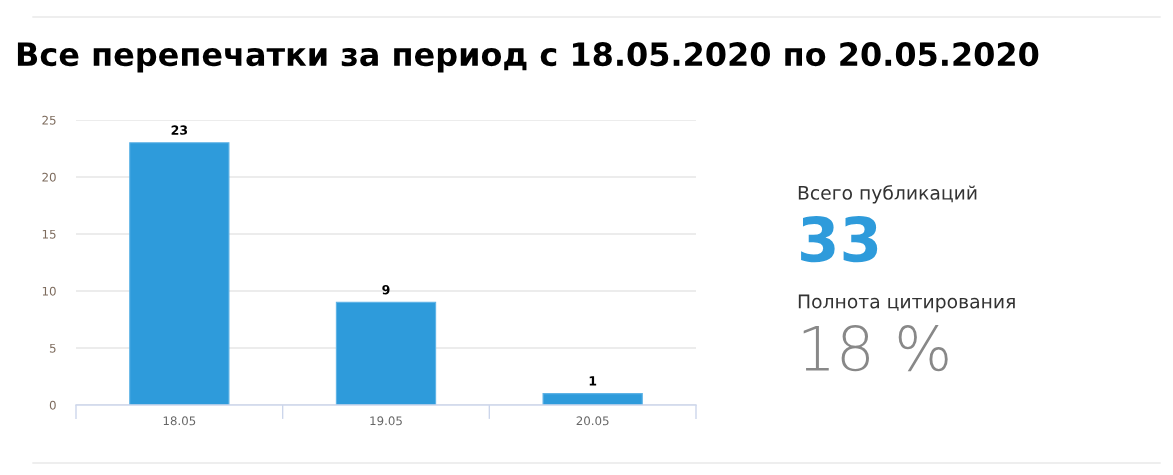 The width and height of the screenshot is (1173, 475). What do you see at coordinates (49, 291) in the screenshot?
I see `y-tick-label: 10` at bounding box center [49, 291].